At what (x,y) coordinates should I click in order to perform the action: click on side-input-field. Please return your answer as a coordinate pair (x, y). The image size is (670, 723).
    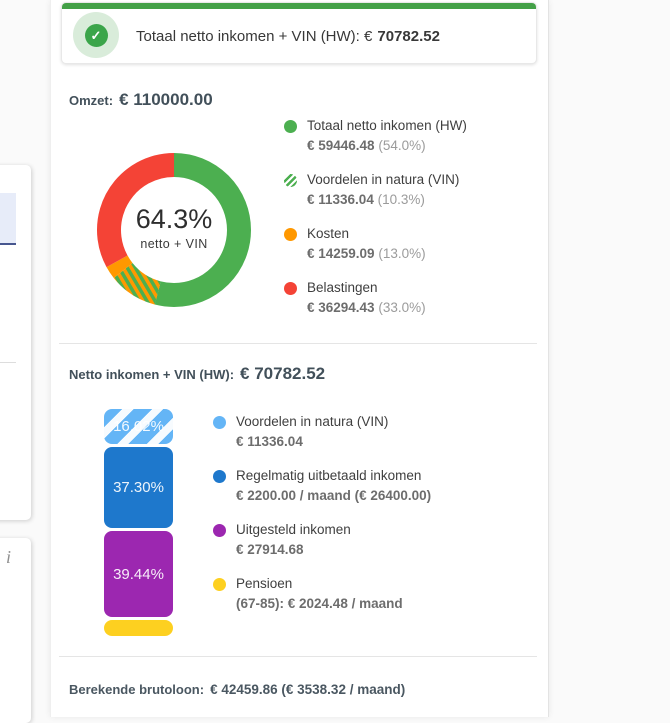
    Looking at the image, I should click on (8, 219).